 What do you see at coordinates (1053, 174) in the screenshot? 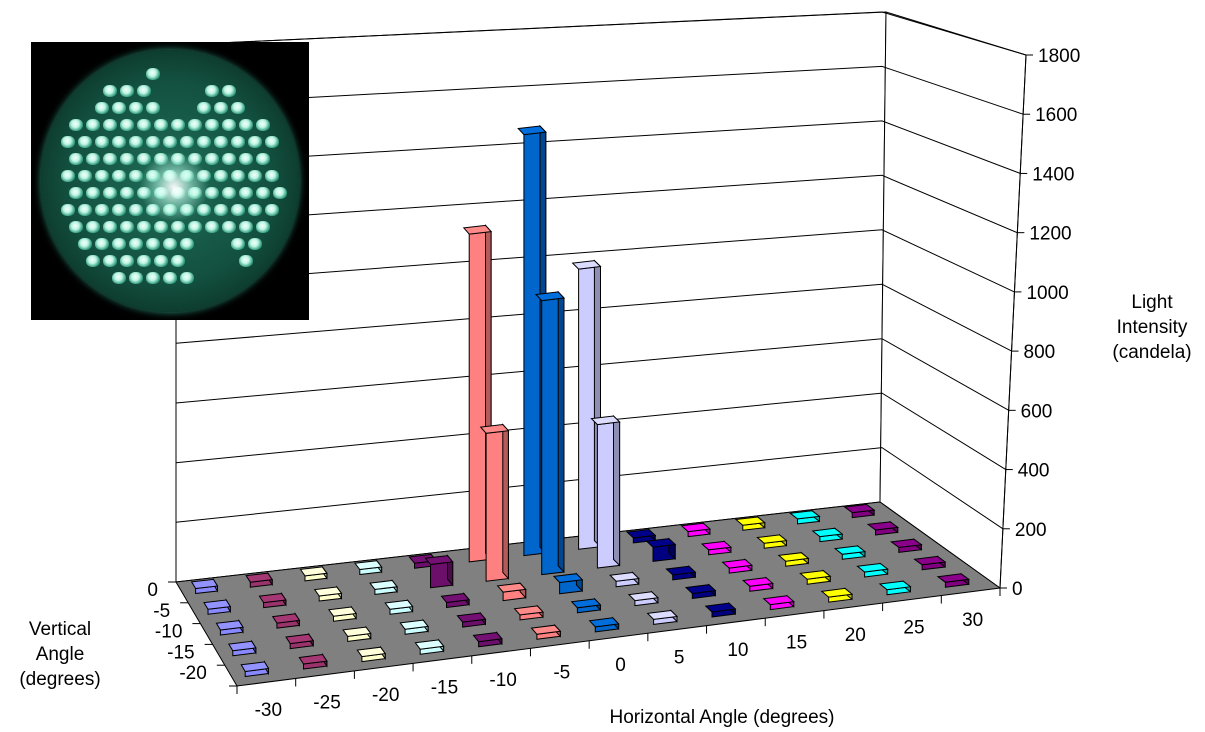
I see `z-tick-label: 1400` at bounding box center [1053, 174].